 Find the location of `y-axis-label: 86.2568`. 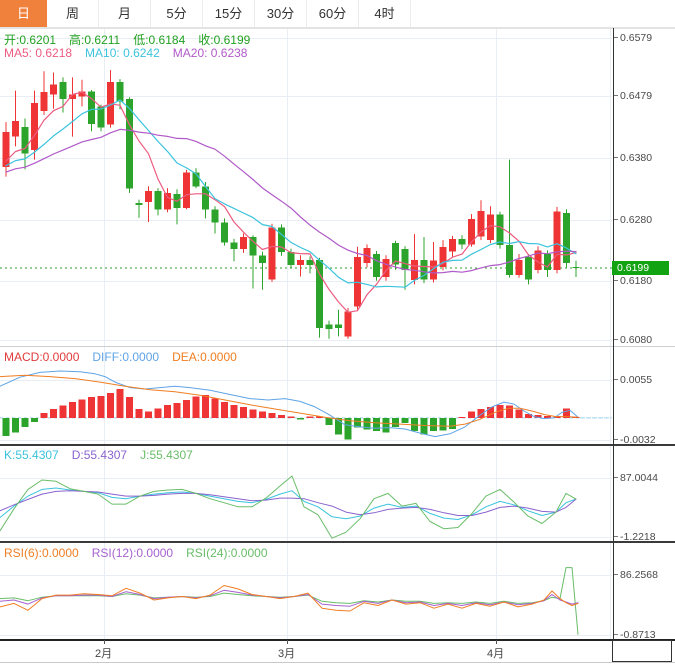

y-axis-label: 86.2568 is located at coordinates (644, 575).